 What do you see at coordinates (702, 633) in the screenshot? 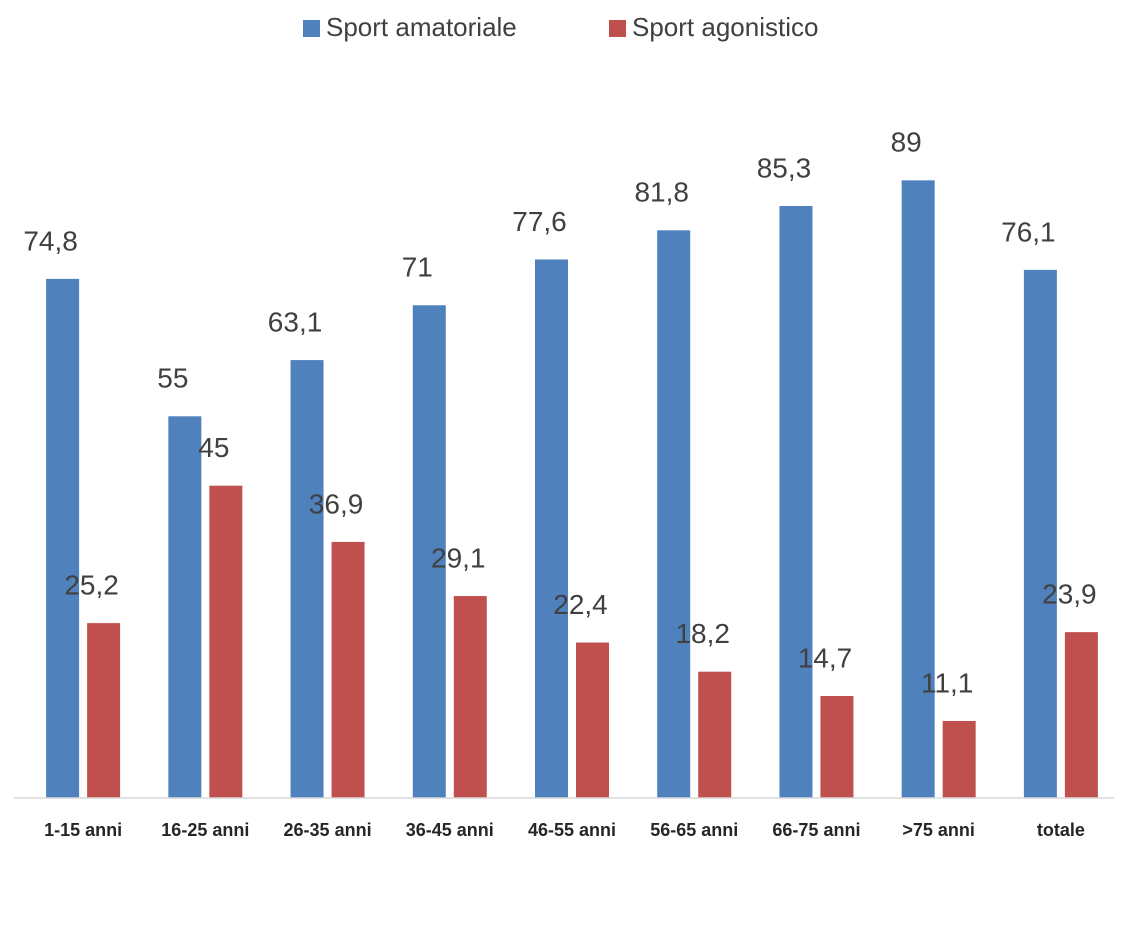
I see `data-label: 18,2` at bounding box center [702, 633].